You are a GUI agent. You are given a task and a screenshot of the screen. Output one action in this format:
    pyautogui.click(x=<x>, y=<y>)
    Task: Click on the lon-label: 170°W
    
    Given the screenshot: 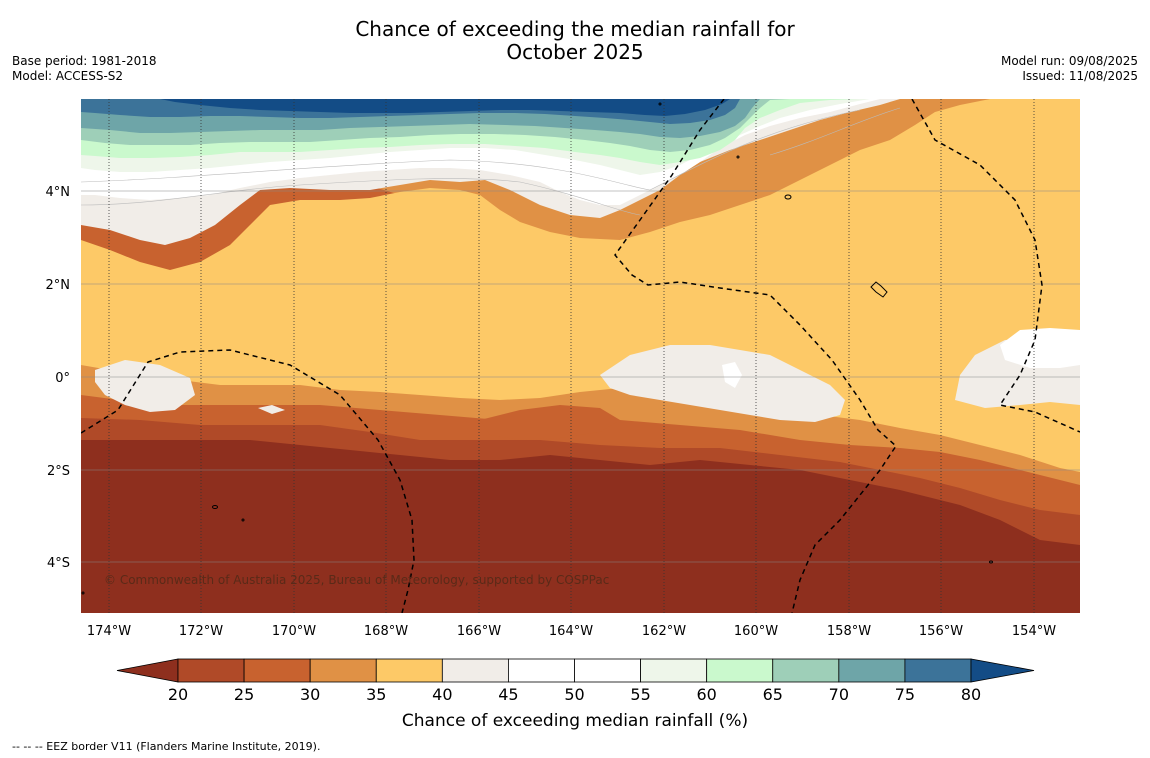 What is the action you would take?
    pyautogui.click(x=294, y=631)
    